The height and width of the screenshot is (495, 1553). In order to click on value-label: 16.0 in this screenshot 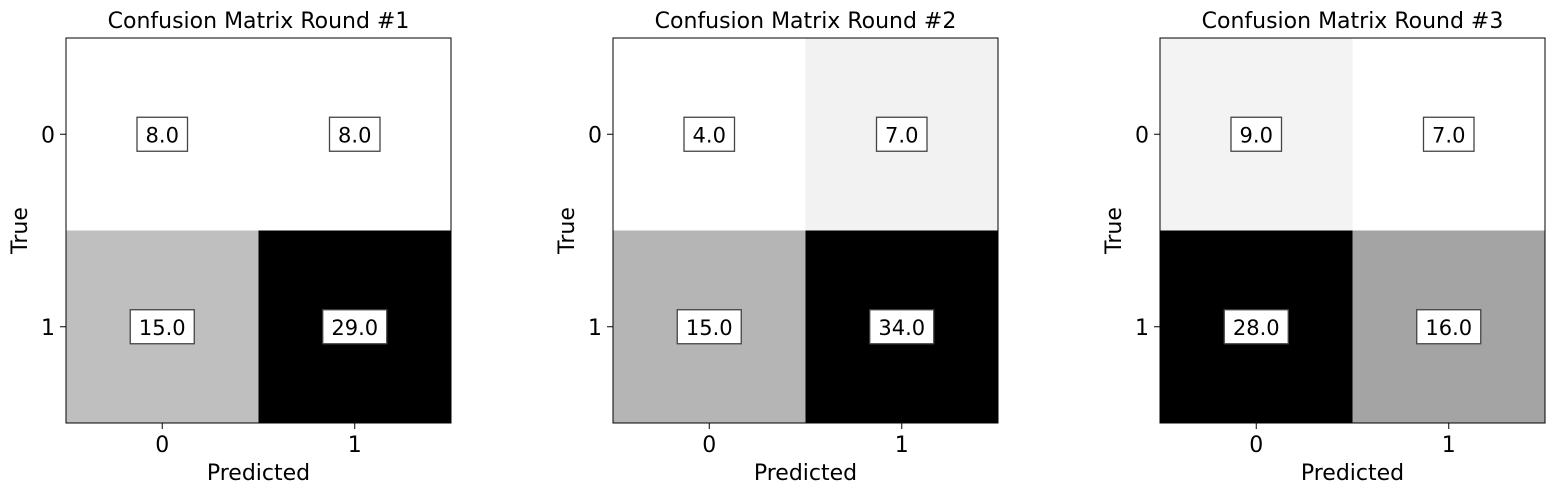, I will do `click(1448, 328)`.